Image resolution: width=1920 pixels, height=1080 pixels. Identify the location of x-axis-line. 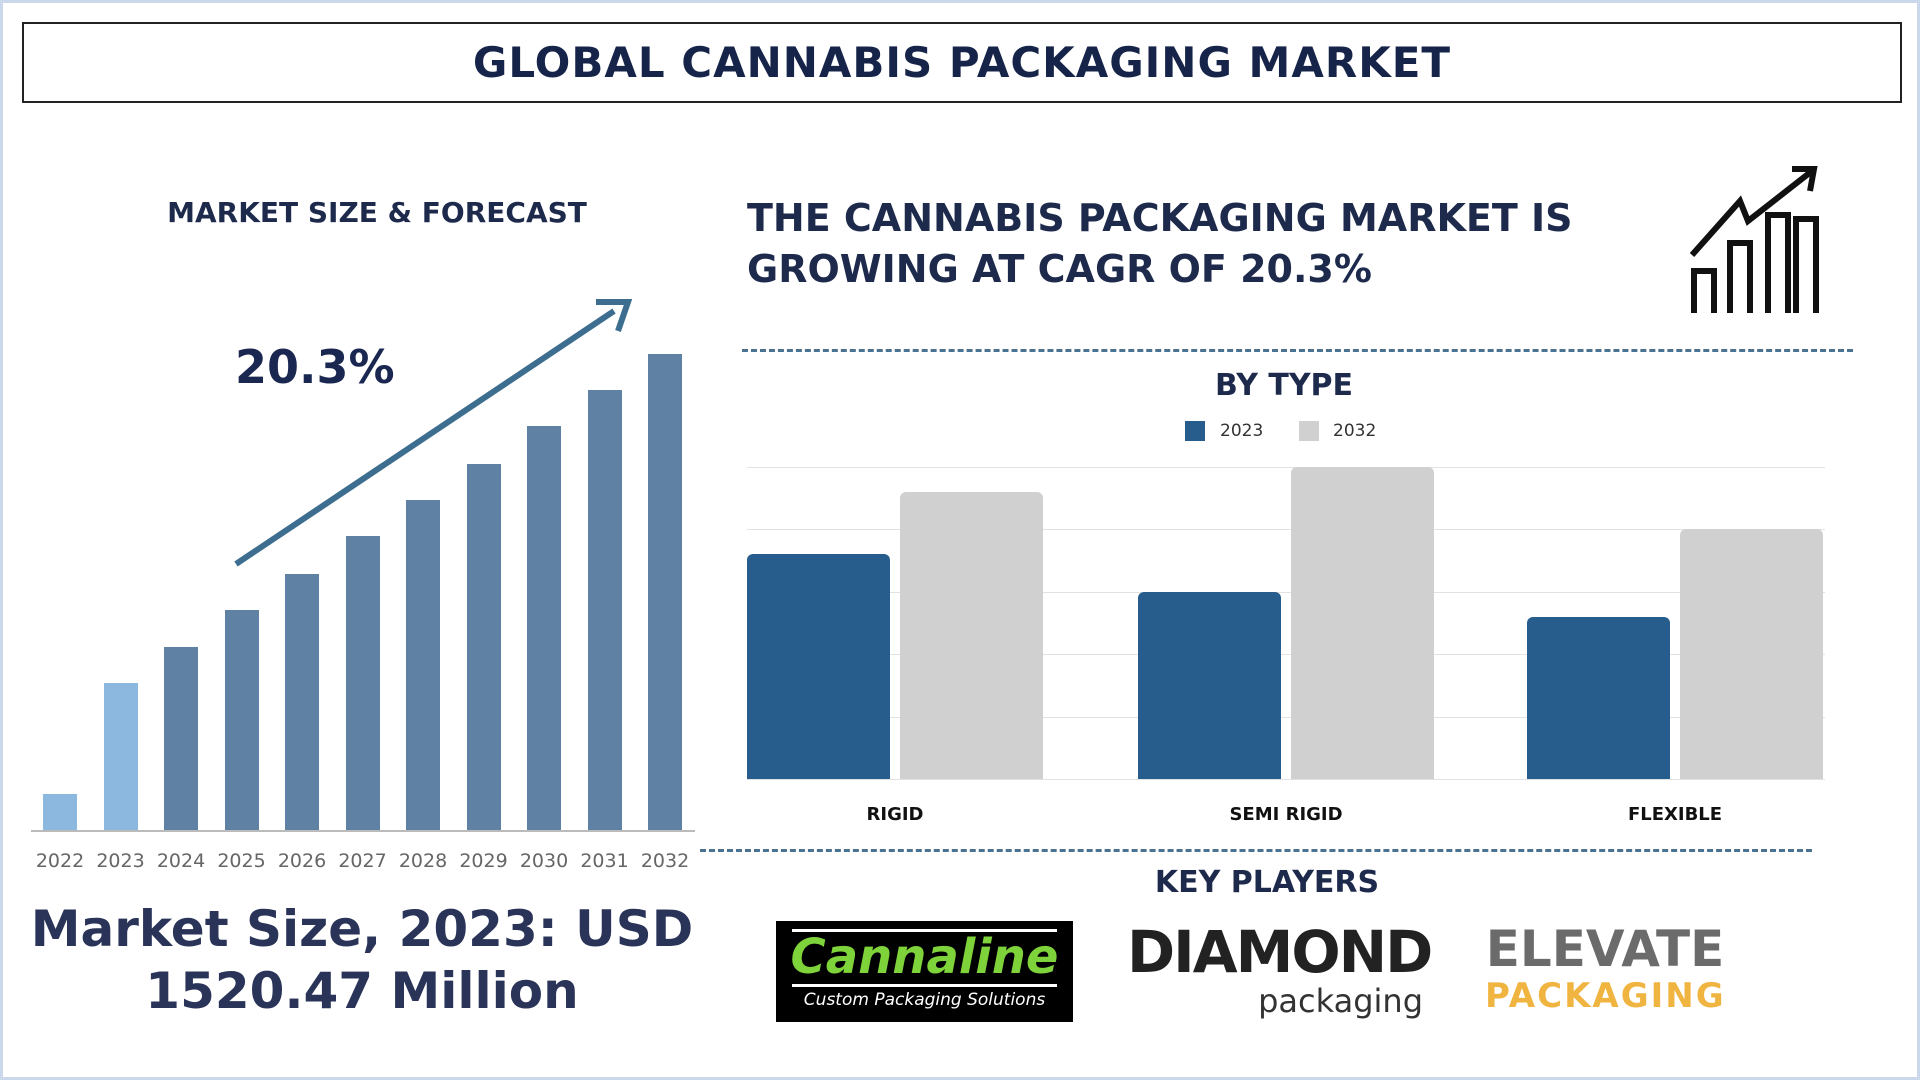
(363, 831).